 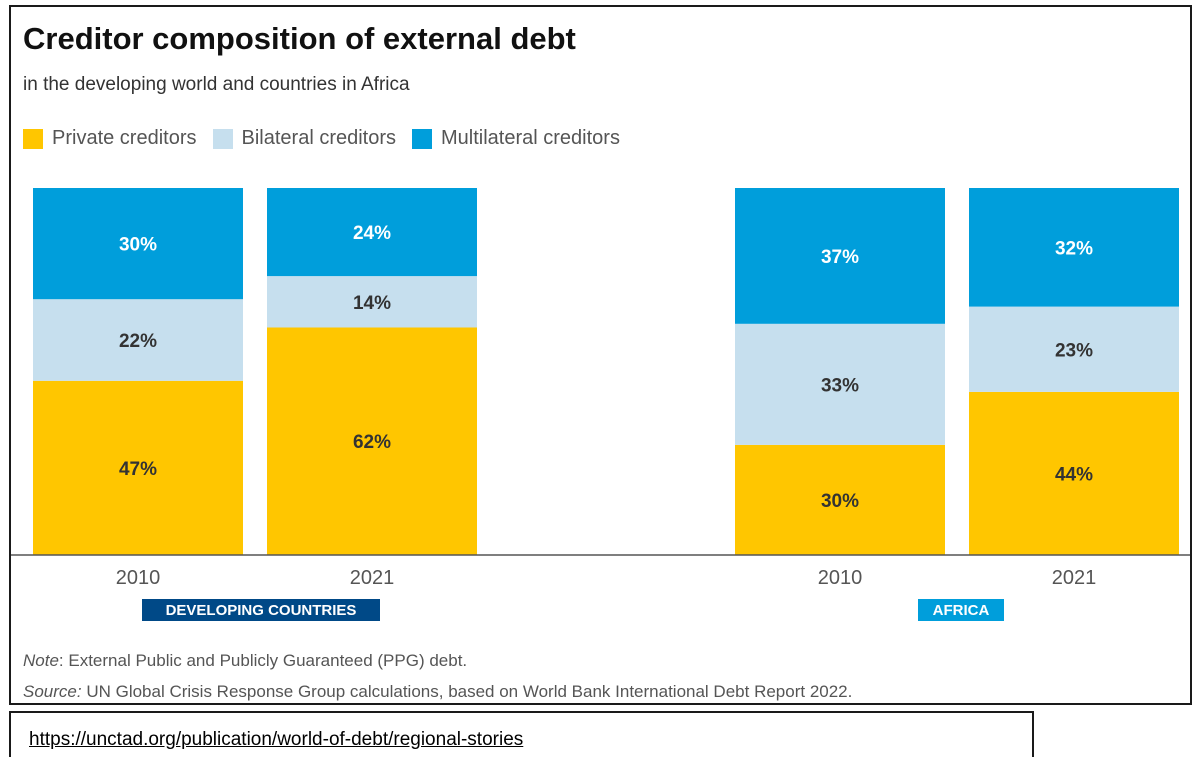 I want to click on bar-1-2010-multilateral-label: 30%, so click(x=138, y=245).